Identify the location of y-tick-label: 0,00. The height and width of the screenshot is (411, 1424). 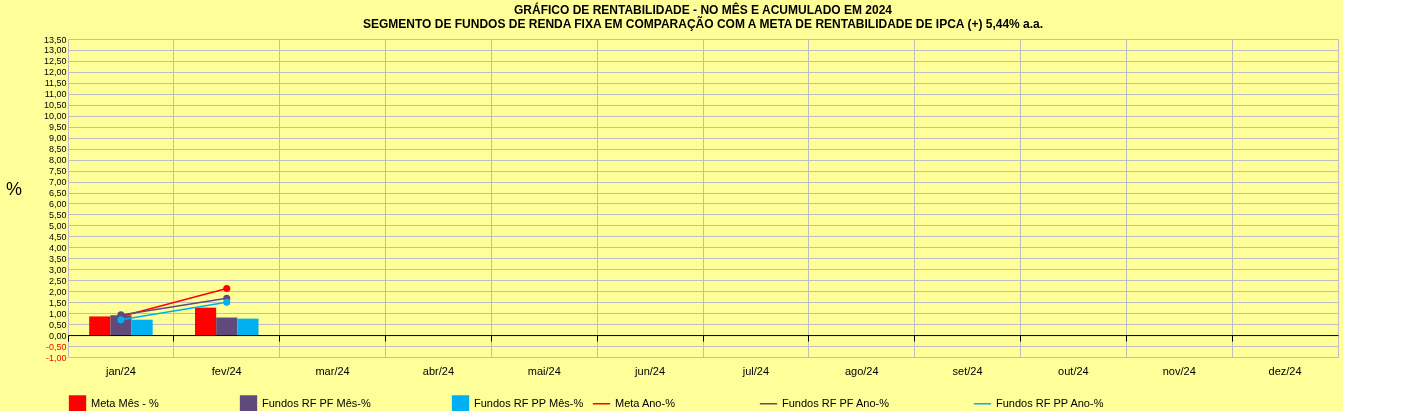
(57, 335).